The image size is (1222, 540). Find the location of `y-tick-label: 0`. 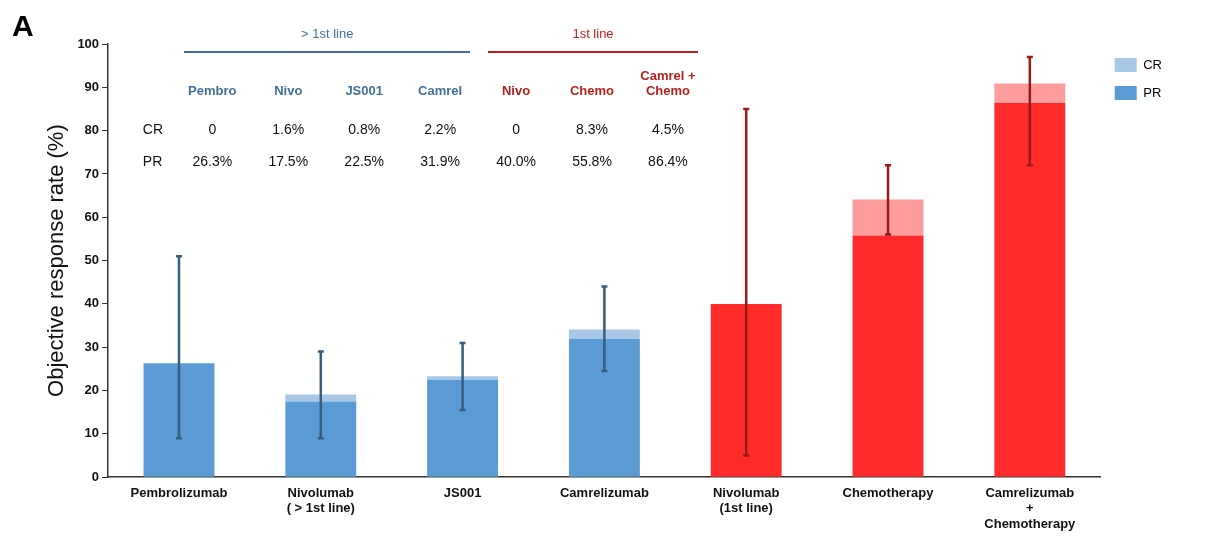

y-tick-label: 0 is located at coordinates (95, 476).